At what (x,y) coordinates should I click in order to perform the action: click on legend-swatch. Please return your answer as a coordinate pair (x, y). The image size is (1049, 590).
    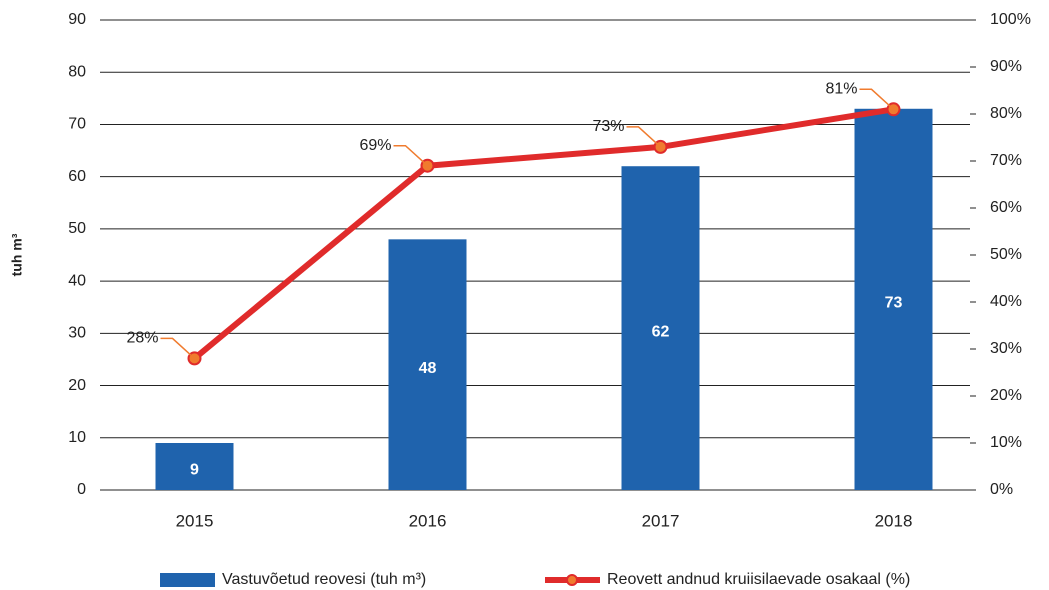
    Looking at the image, I should click on (187, 580).